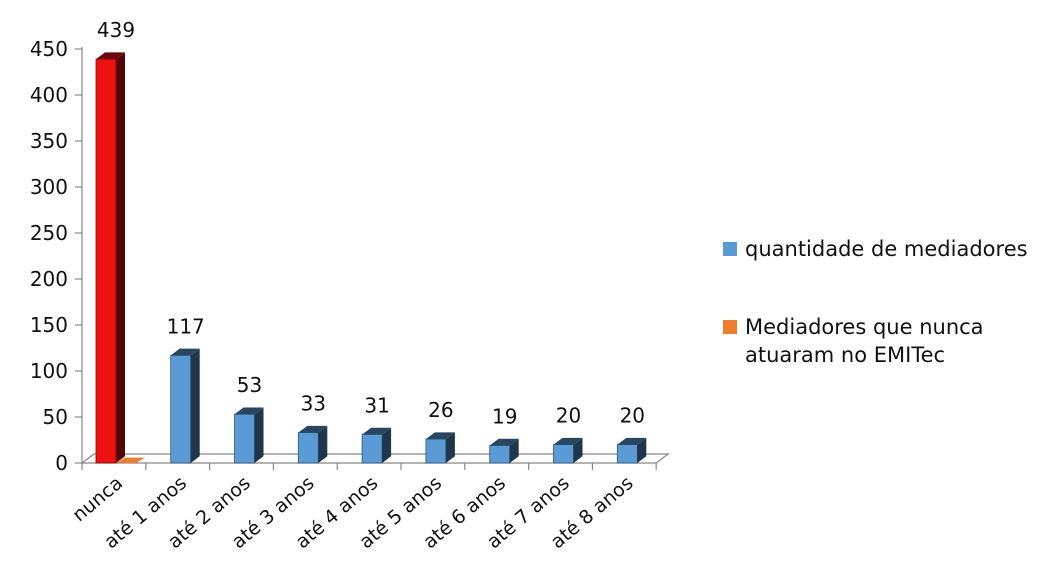  Describe the element at coordinates (49, 141) in the screenshot. I see `y-tick-label: 350` at that location.